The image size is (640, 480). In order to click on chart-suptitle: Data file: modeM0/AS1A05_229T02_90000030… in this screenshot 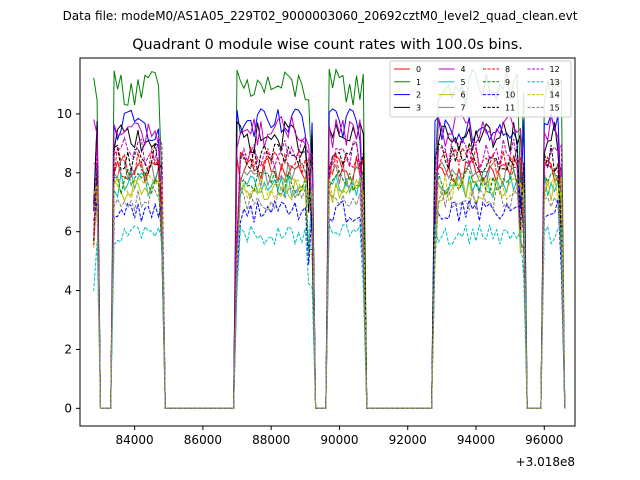, I will do `click(320, 16)`.